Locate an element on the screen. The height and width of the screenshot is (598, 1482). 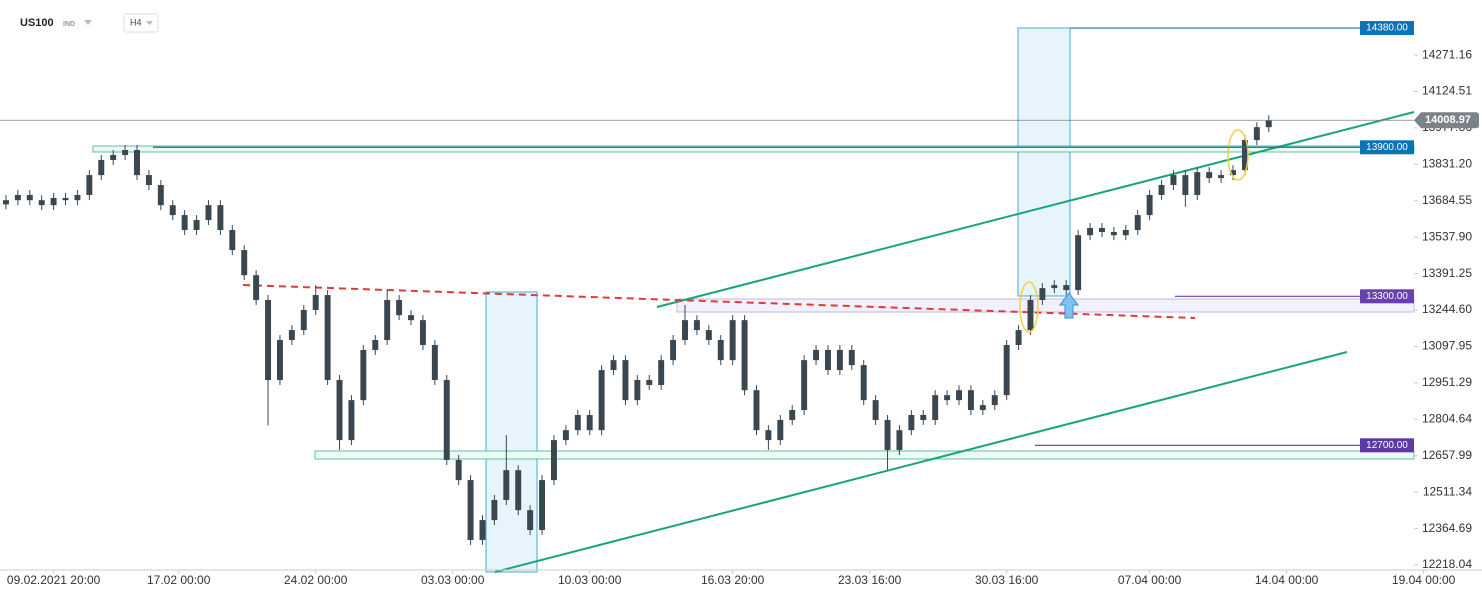
y-tick-label: 12218.04 is located at coordinates (1447, 564).